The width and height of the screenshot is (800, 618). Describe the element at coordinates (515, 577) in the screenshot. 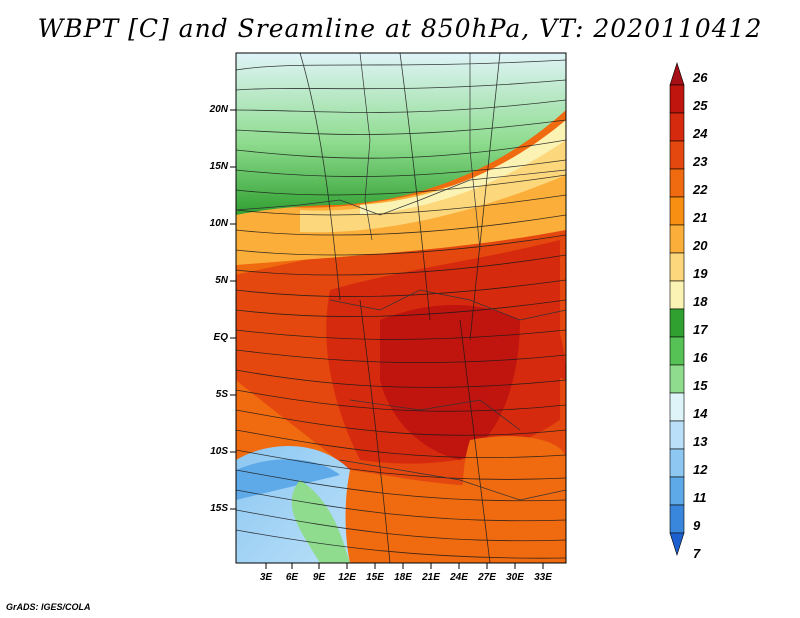

I see `lon-label: 30E` at that location.